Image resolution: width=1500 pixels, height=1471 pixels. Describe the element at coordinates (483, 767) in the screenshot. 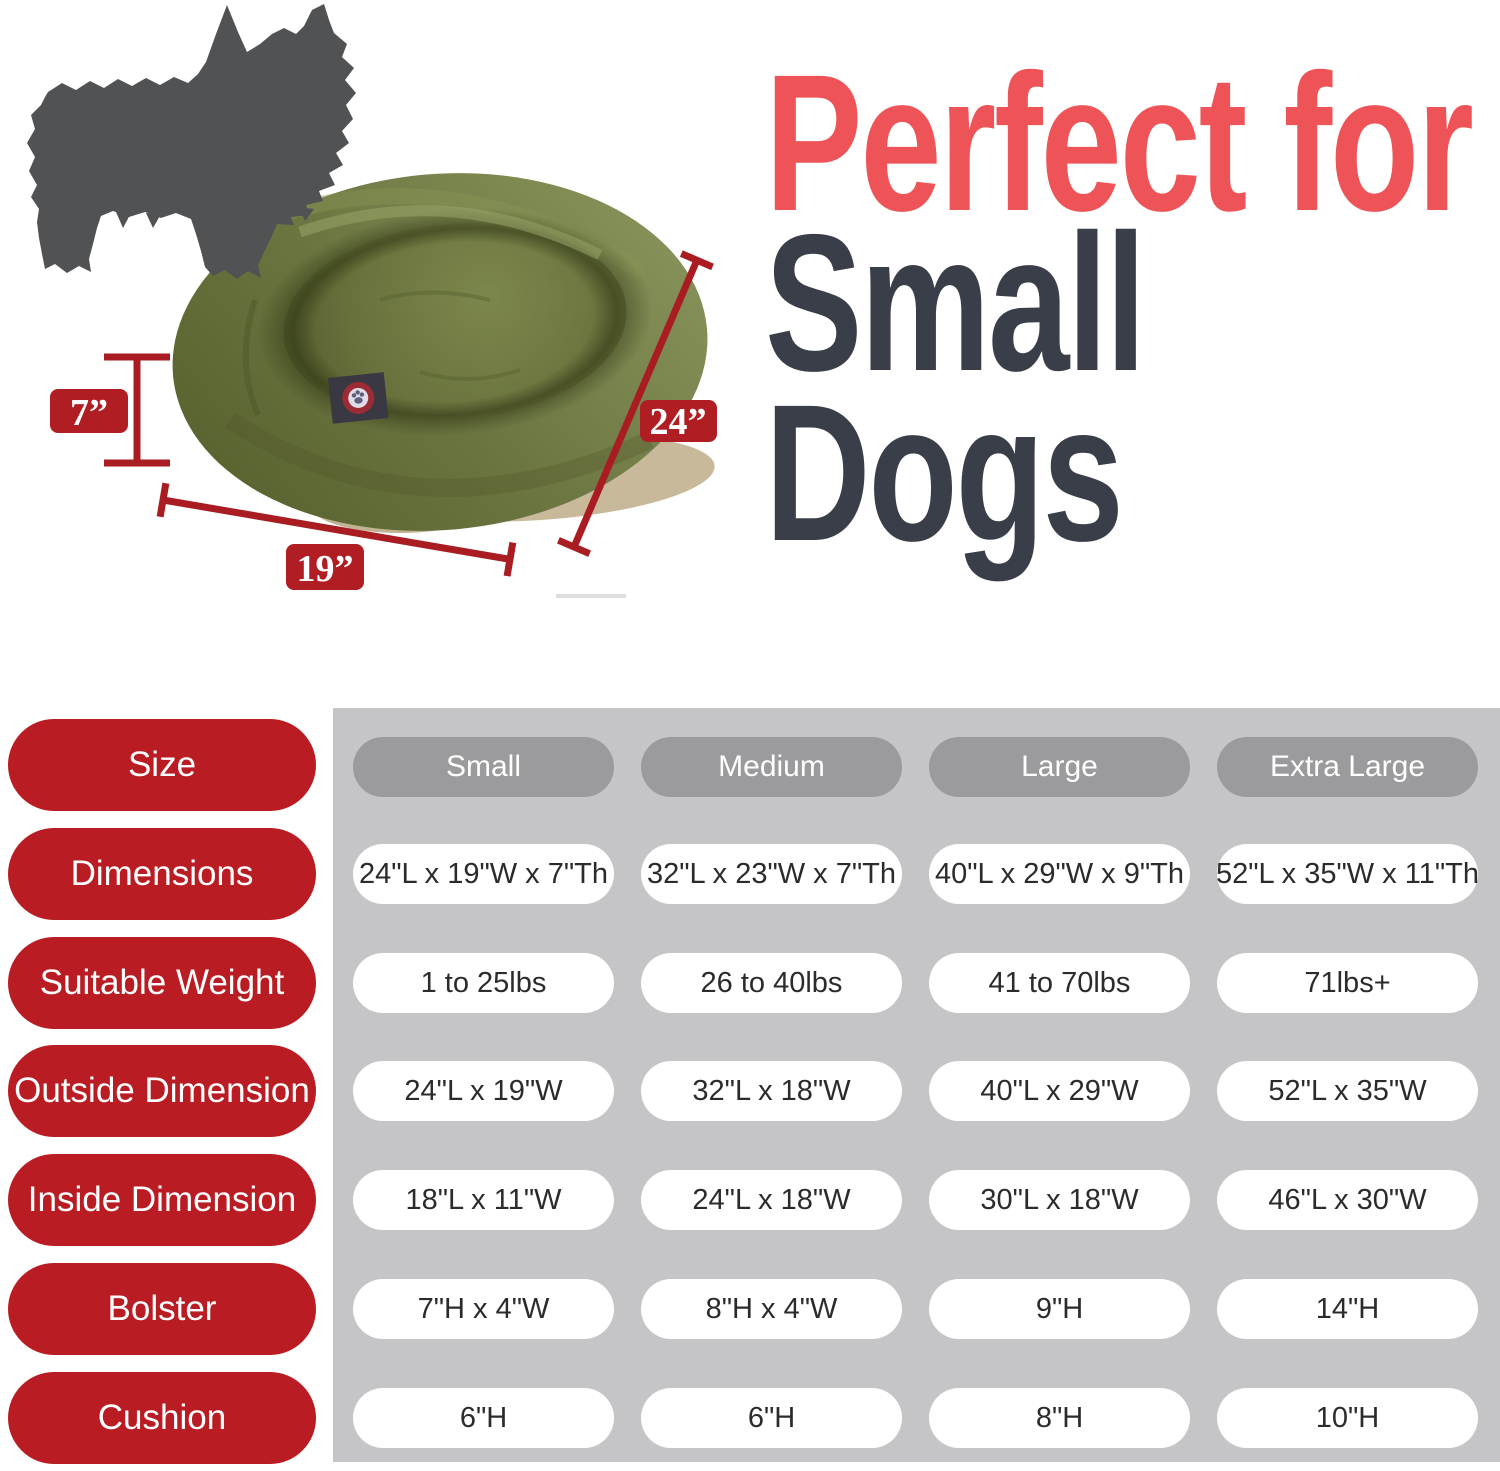

I see `column-header-small: Small` at that location.